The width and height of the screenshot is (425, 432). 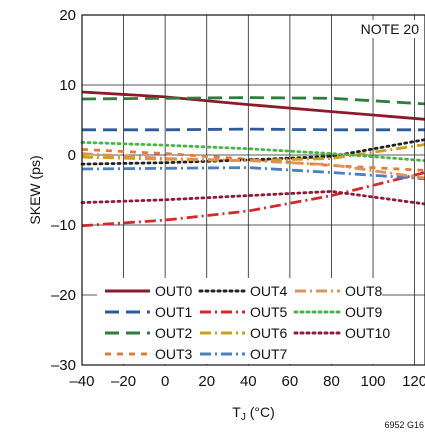 I want to click on y-tick-label: 20, so click(x=67, y=15).